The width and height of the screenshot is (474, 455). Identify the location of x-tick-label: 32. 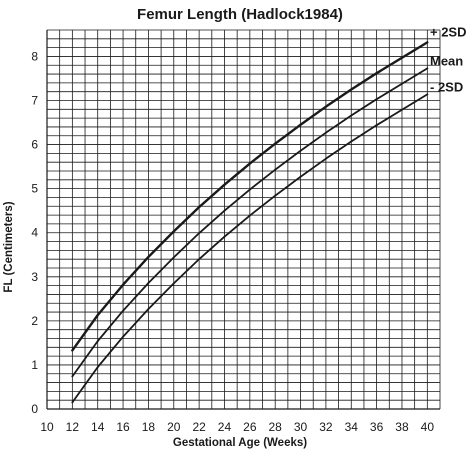
(326, 427).